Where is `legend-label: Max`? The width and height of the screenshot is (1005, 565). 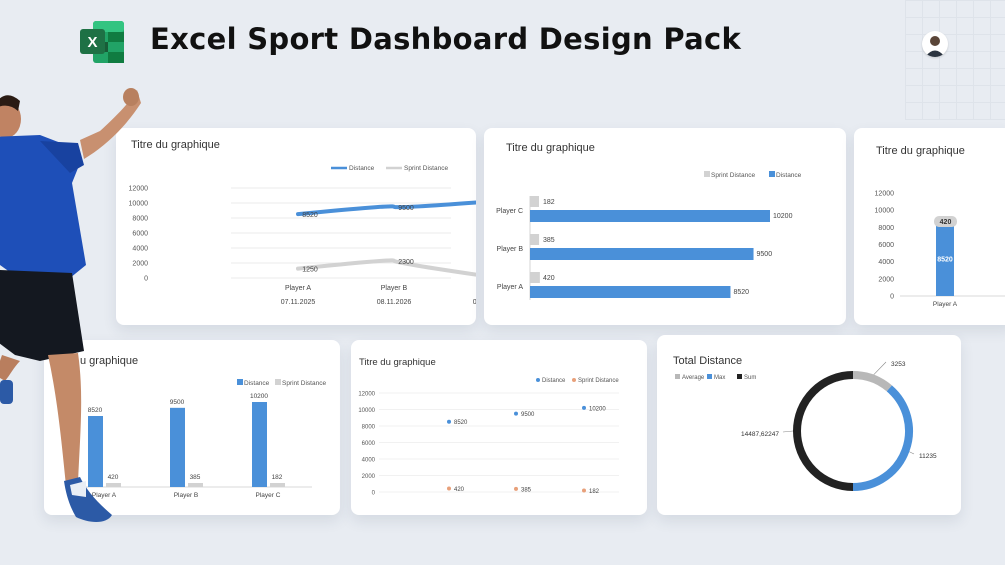 legend-label: Max is located at coordinates (719, 378).